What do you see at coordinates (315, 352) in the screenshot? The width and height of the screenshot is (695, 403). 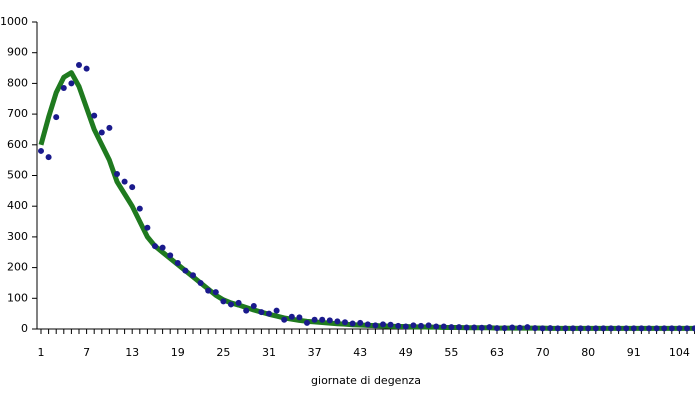 I see `x-tick-label: 37` at bounding box center [315, 352].